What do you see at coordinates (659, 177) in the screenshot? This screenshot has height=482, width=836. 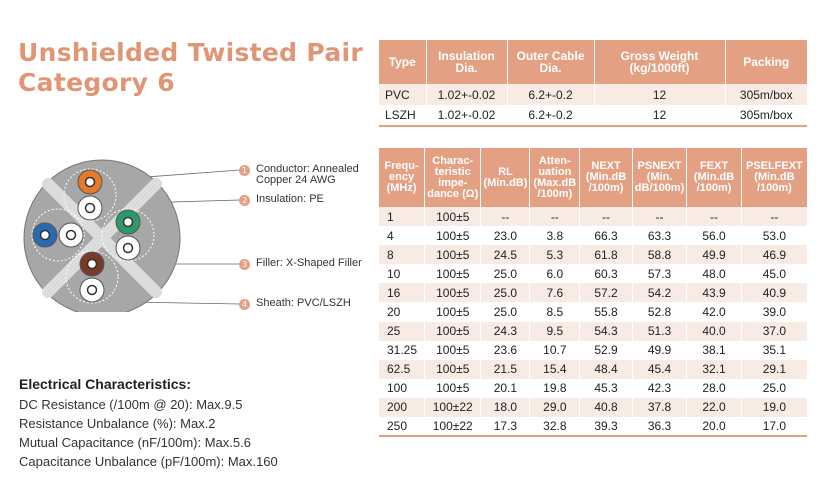 I see `performance-table-header-cell: PSNEXT (Min. dB/100m)` at bounding box center [659, 177].